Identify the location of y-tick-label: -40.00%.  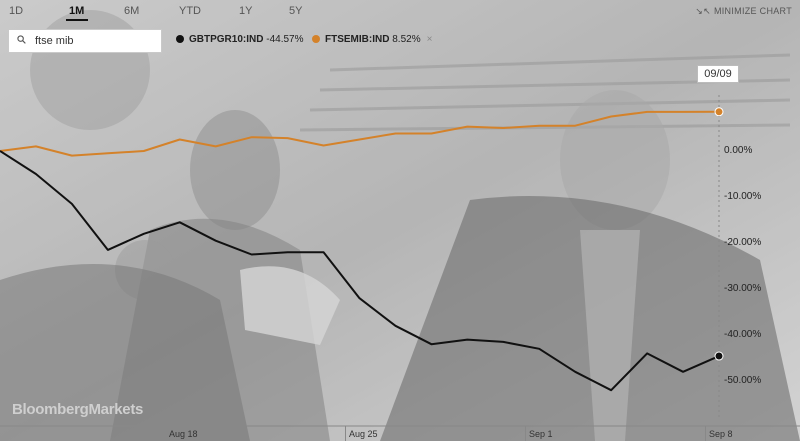
(743, 334).